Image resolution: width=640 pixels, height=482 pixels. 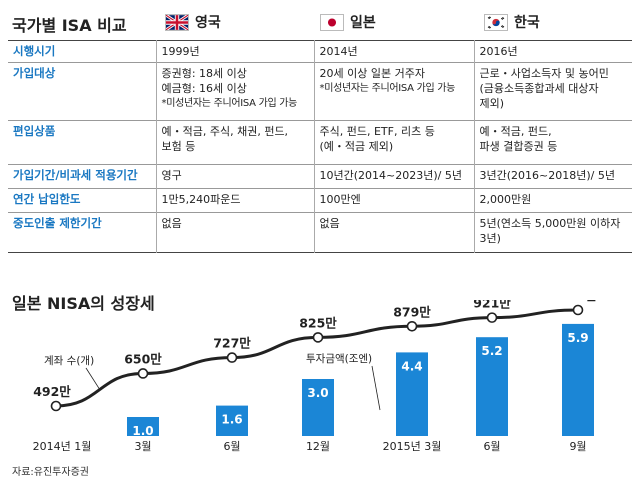 I want to click on x-tick-label: 12월, so click(x=318, y=446).